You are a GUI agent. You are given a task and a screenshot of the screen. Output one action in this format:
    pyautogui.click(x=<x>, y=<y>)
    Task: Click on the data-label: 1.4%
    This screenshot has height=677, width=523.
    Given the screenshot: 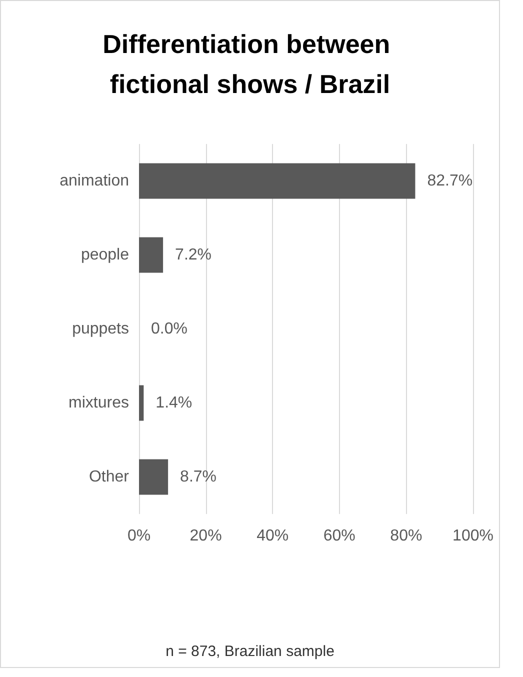 What is the action you would take?
    pyautogui.click(x=174, y=403)
    